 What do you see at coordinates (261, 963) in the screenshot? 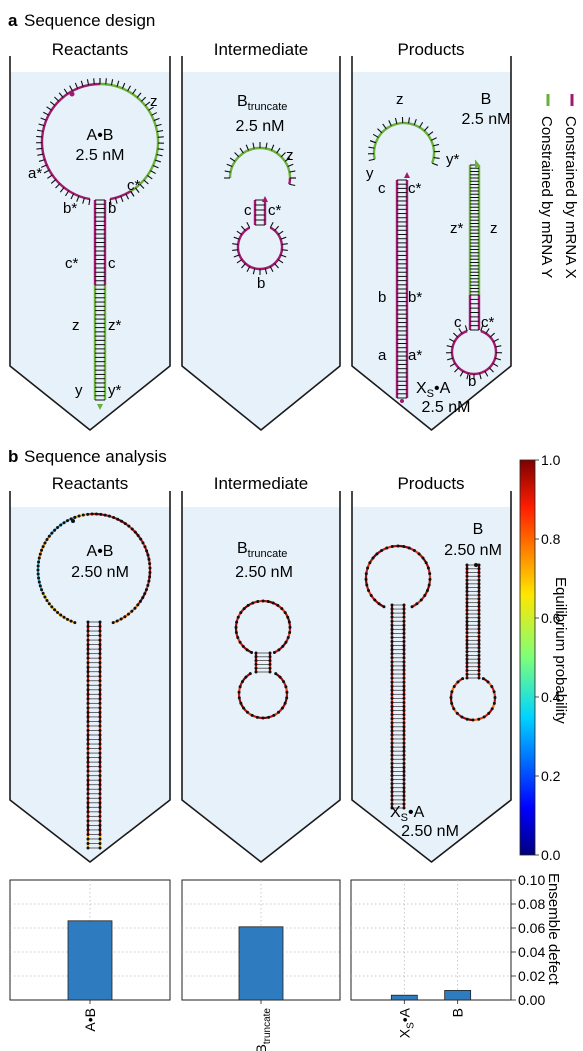
I see `bar` at bounding box center [261, 963].